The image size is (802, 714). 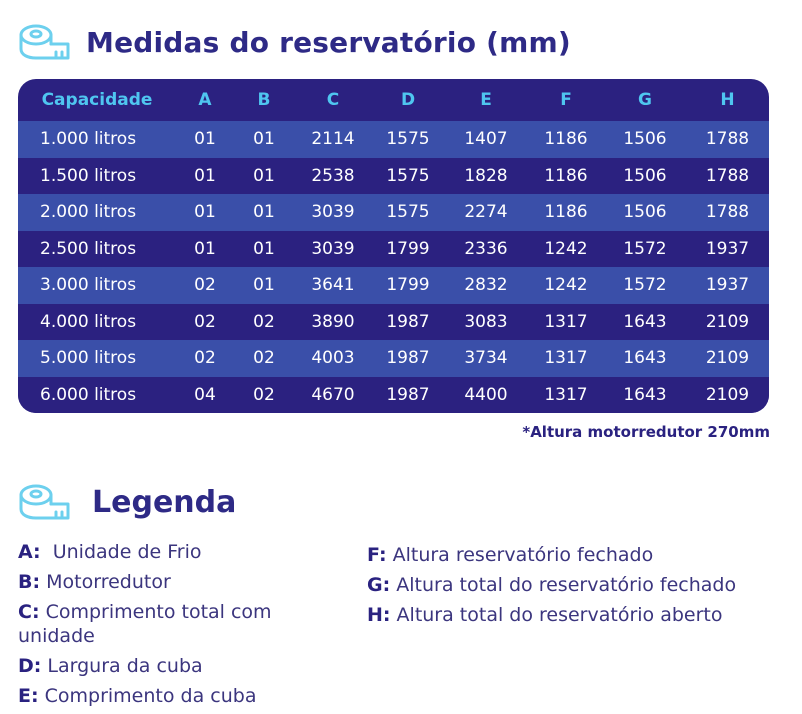 I want to click on table-cell: 3734, so click(x=486, y=358).